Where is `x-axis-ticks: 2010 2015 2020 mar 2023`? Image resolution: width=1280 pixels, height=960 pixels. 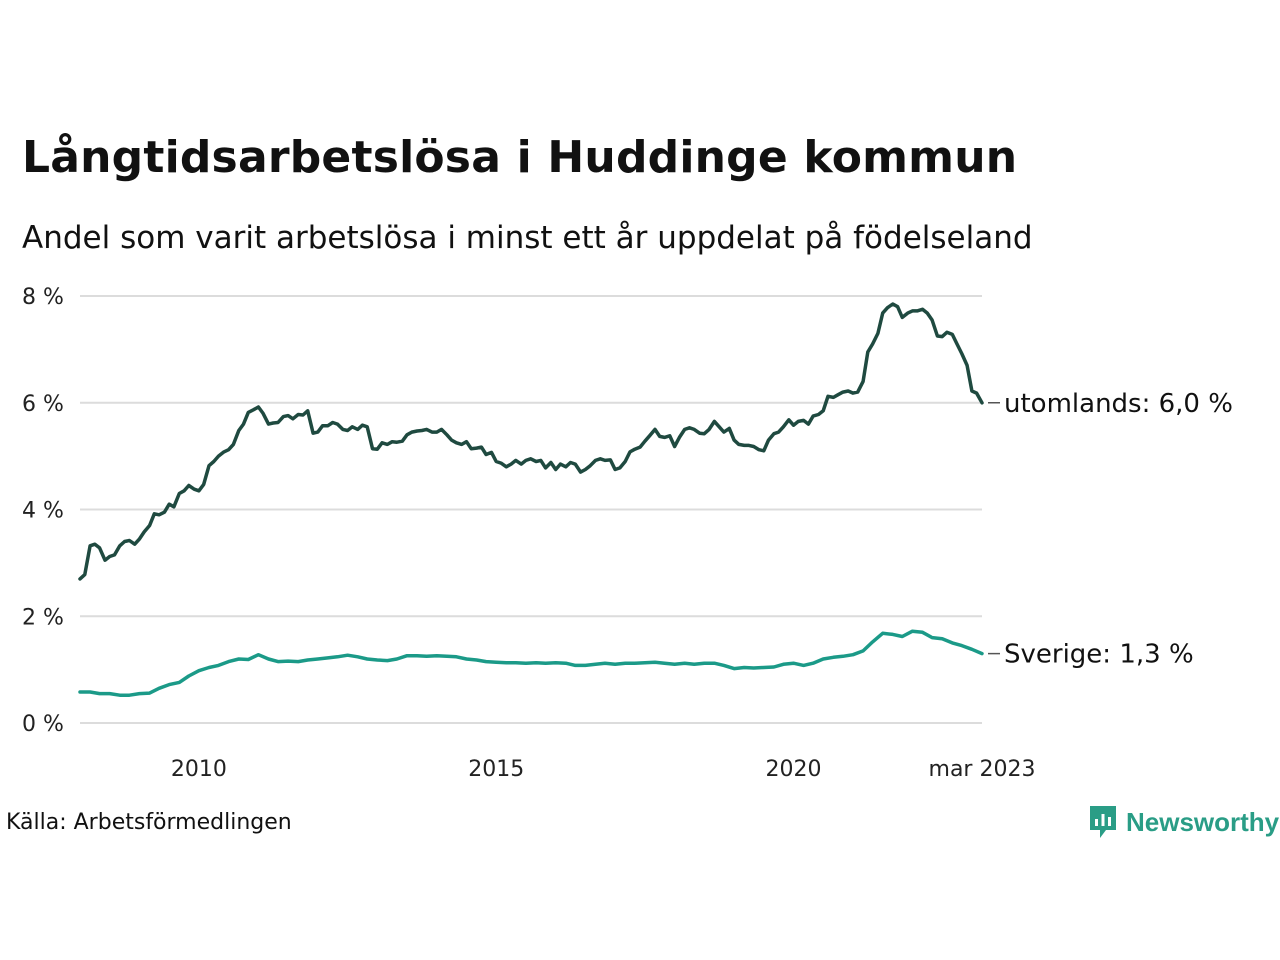
x-axis-ticks: 2010 2015 2020 mar 2023 is located at coordinates (603, 769).